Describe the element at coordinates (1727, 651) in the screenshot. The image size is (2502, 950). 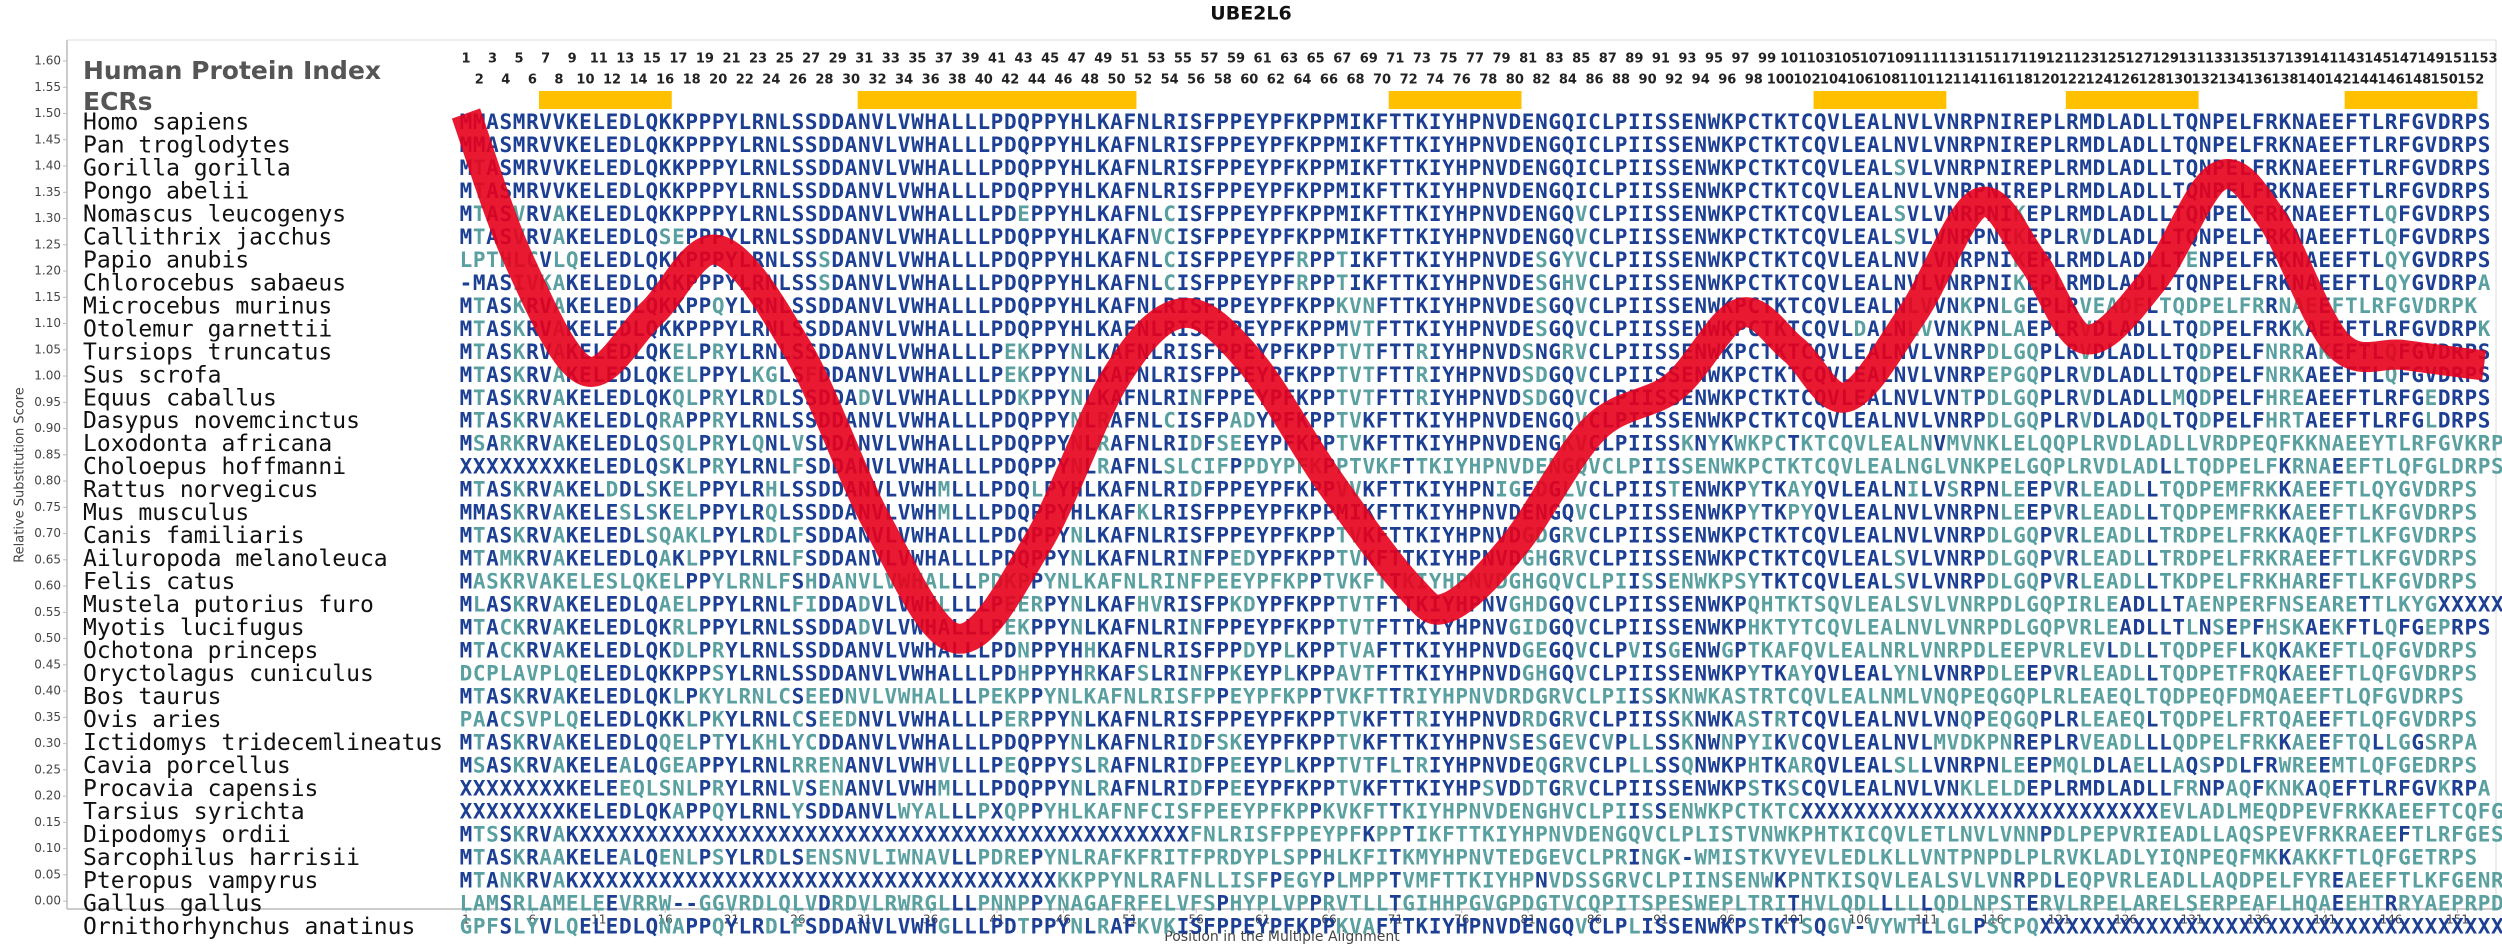
I see `sequence-run: G` at that location.